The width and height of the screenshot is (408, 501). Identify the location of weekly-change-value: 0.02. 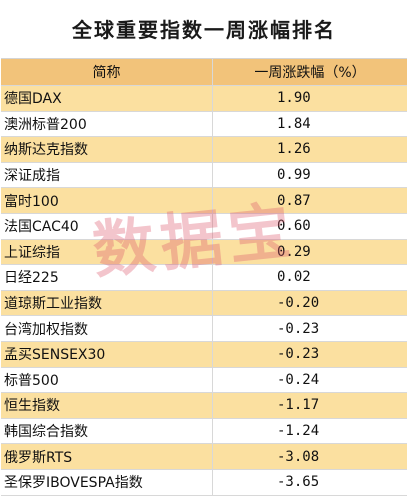
(294, 277).